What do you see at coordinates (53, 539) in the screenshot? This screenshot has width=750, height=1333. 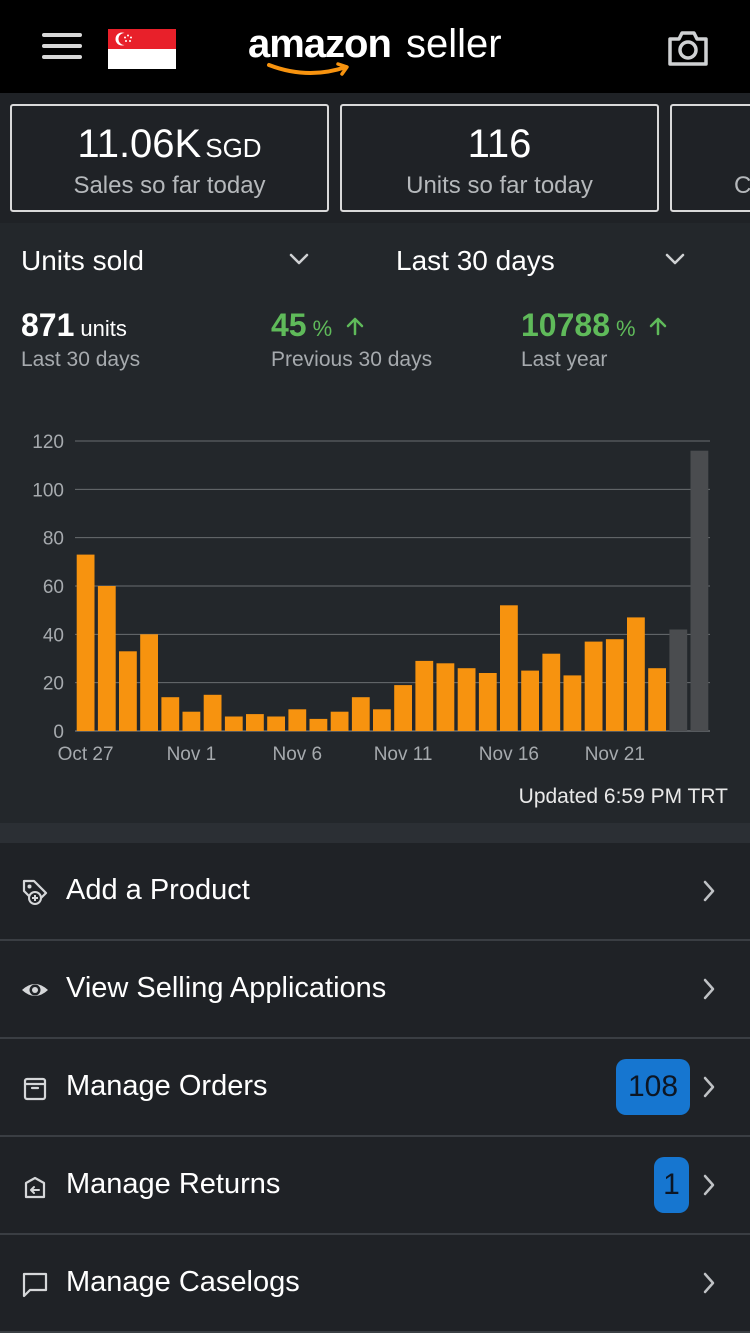 I see `y-tick-label: 80` at bounding box center [53, 539].